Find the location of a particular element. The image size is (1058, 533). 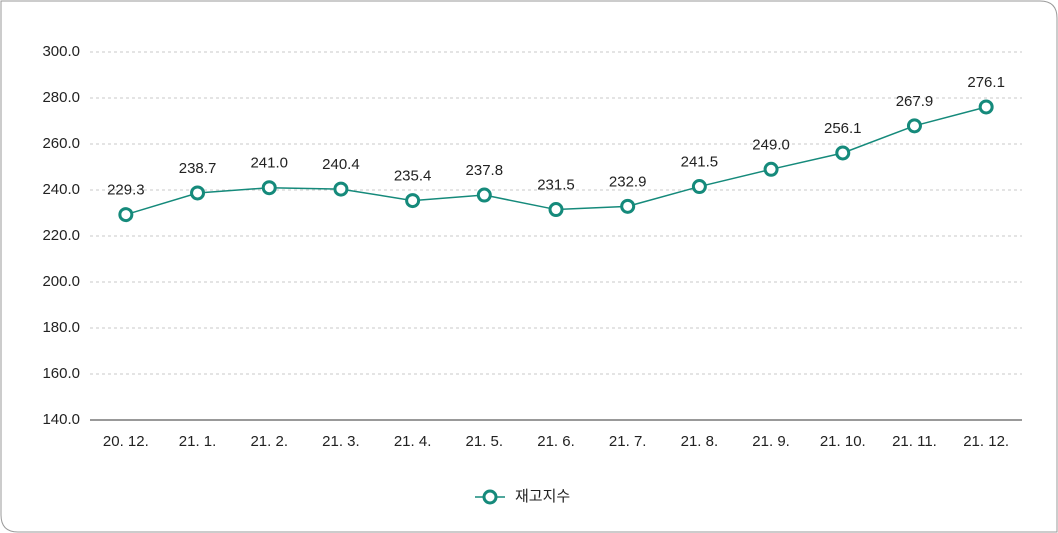

x-tick-label: 21. 11. is located at coordinates (914, 441).